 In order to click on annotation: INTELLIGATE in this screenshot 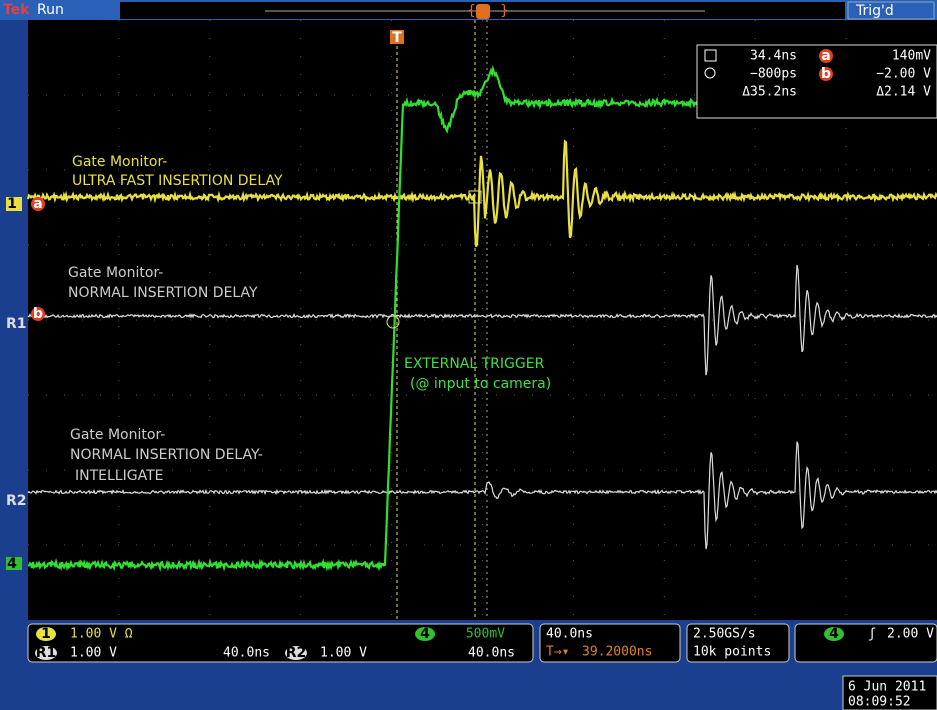, I will do `click(119, 476)`.